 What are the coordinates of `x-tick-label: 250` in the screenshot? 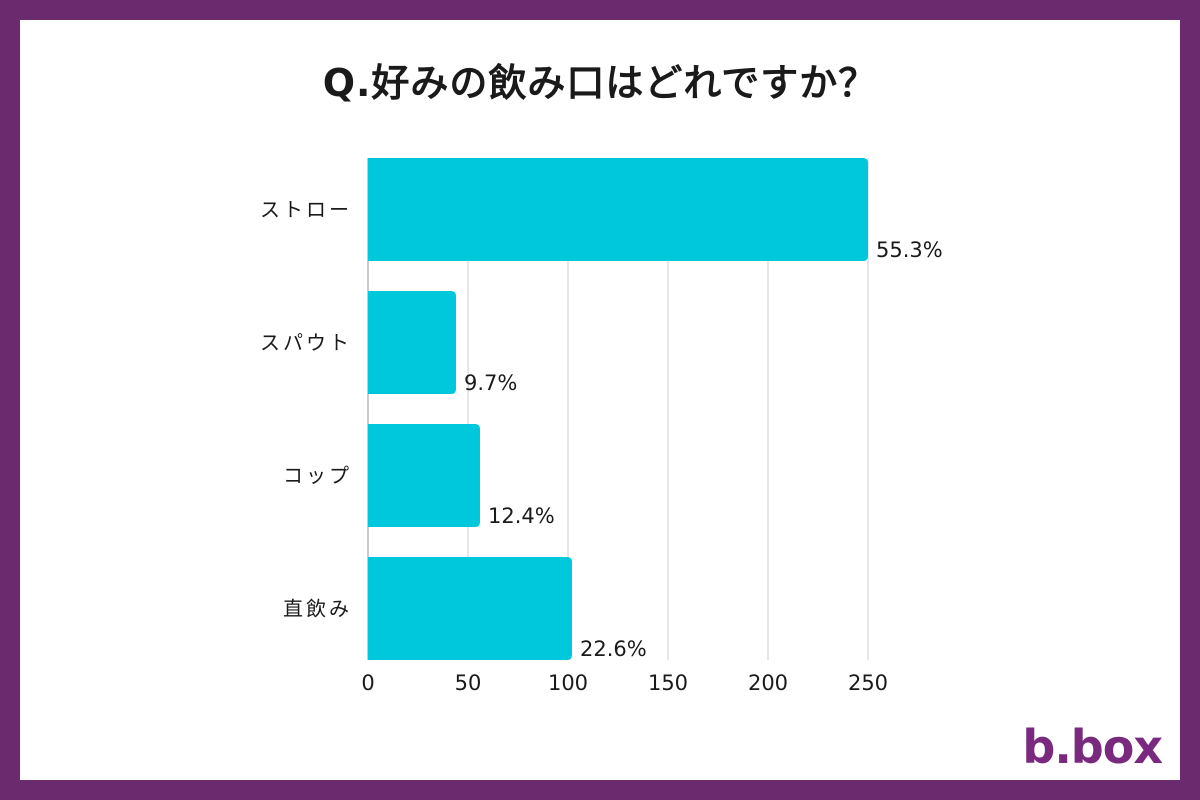 It's located at (868, 683).